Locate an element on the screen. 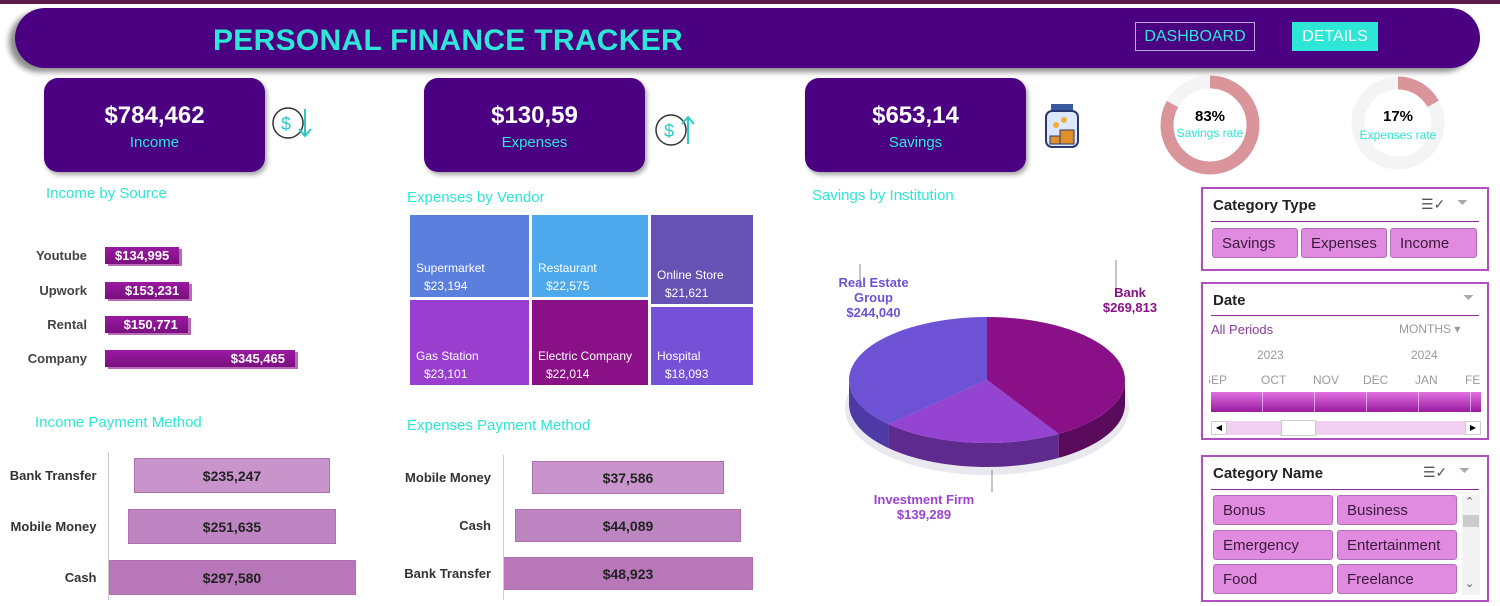 This screenshot has height=606, width=1500. chip-bonus: Bonus is located at coordinates (1273, 510).